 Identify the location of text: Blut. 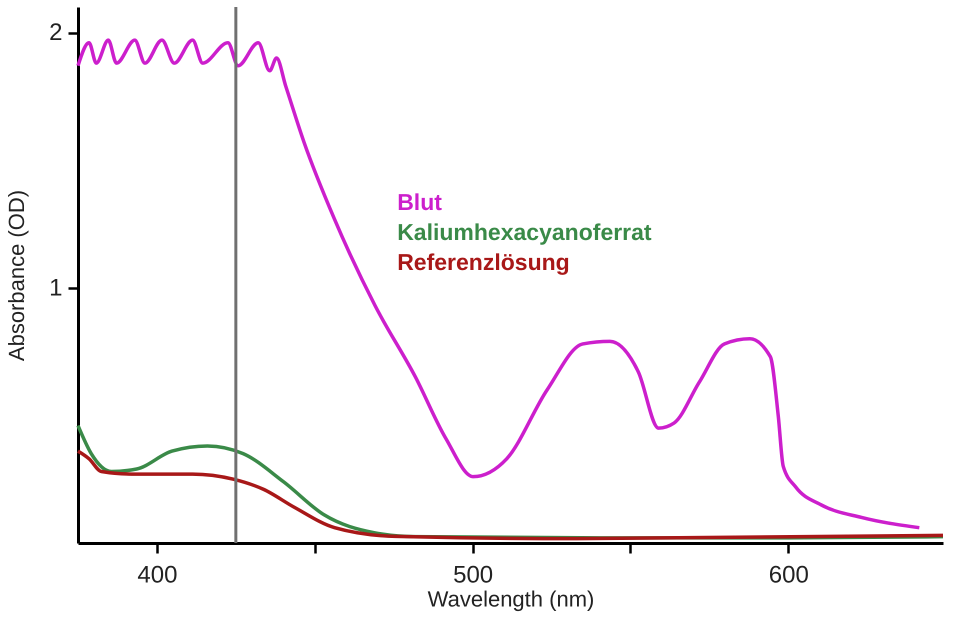
(419, 202).